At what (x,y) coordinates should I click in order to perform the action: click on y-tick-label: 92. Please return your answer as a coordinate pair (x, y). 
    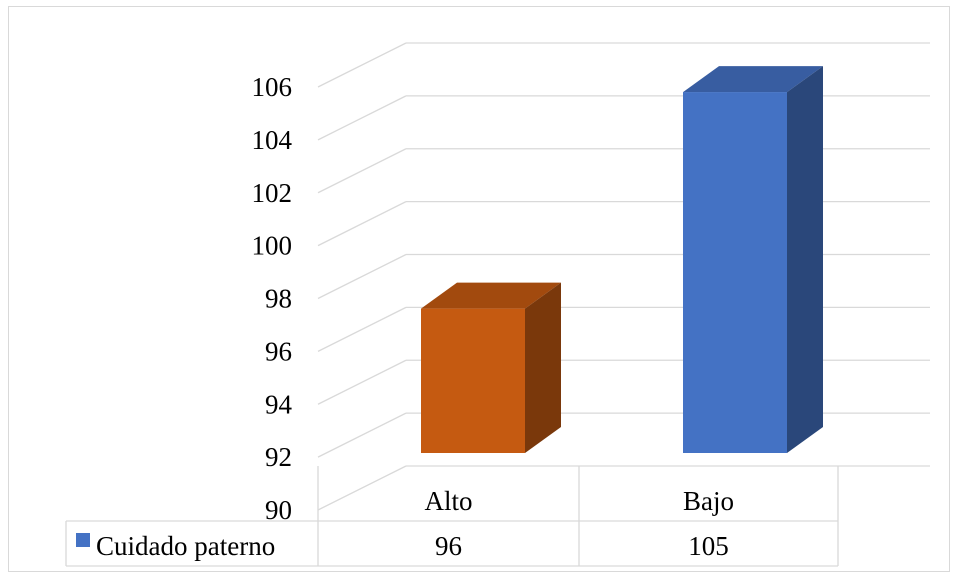
    Looking at the image, I should click on (278, 457).